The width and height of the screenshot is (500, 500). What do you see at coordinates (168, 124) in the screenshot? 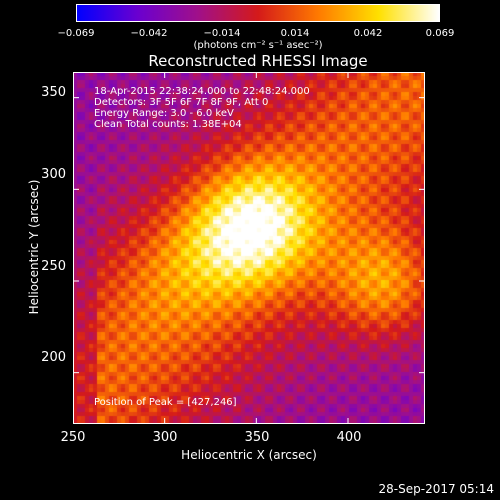
I see `annotation-clean-counts: Clean Total counts: 1.38E+04` at bounding box center [168, 124].